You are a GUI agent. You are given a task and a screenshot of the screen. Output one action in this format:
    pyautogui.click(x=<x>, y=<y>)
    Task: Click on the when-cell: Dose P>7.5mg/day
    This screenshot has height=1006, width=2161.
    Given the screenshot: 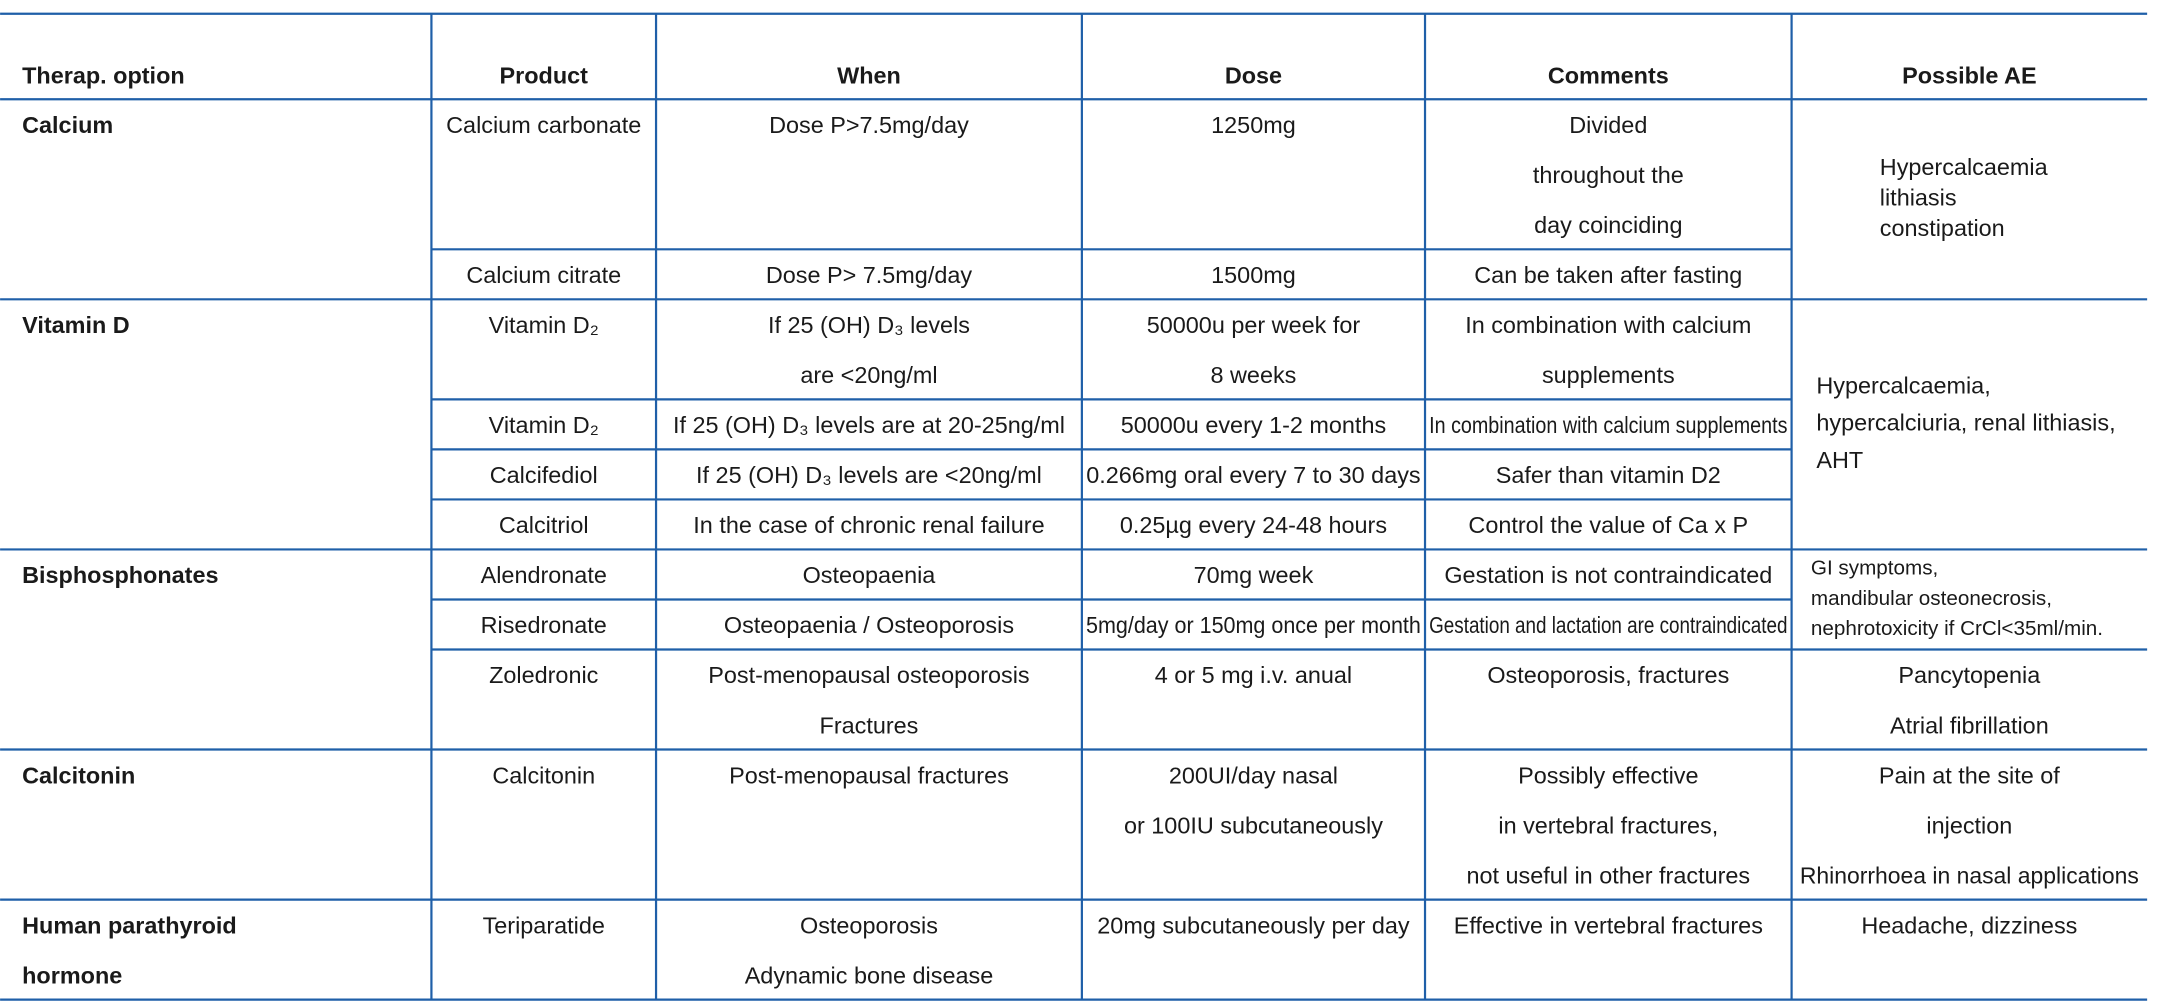 What is the action you would take?
    pyautogui.click(x=869, y=125)
    